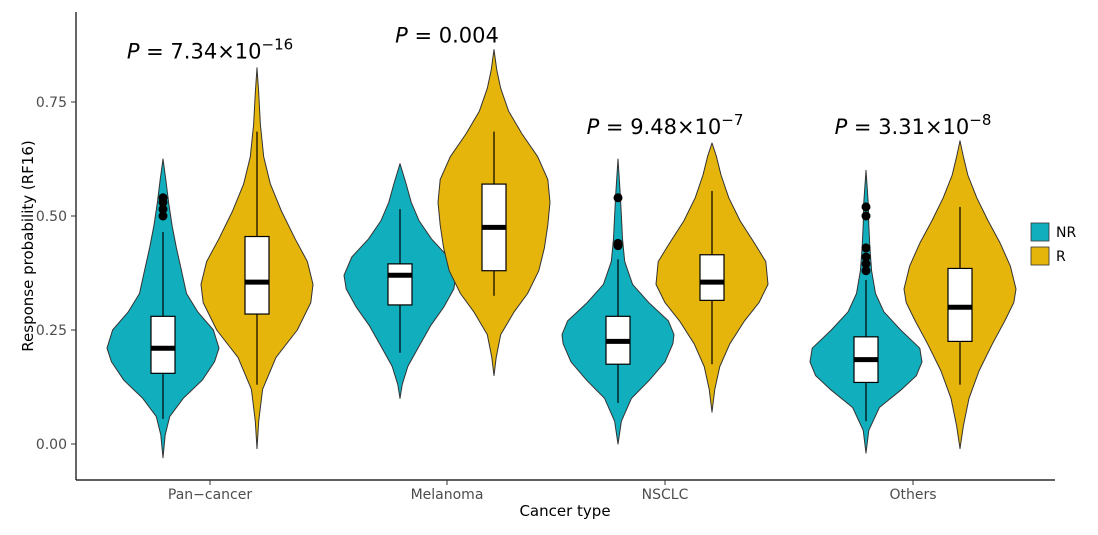  What do you see at coordinates (552, 491) in the screenshot?
I see `x-ticks: Pan−cancer Melanoma NSCLC Others` at bounding box center [552, 491].